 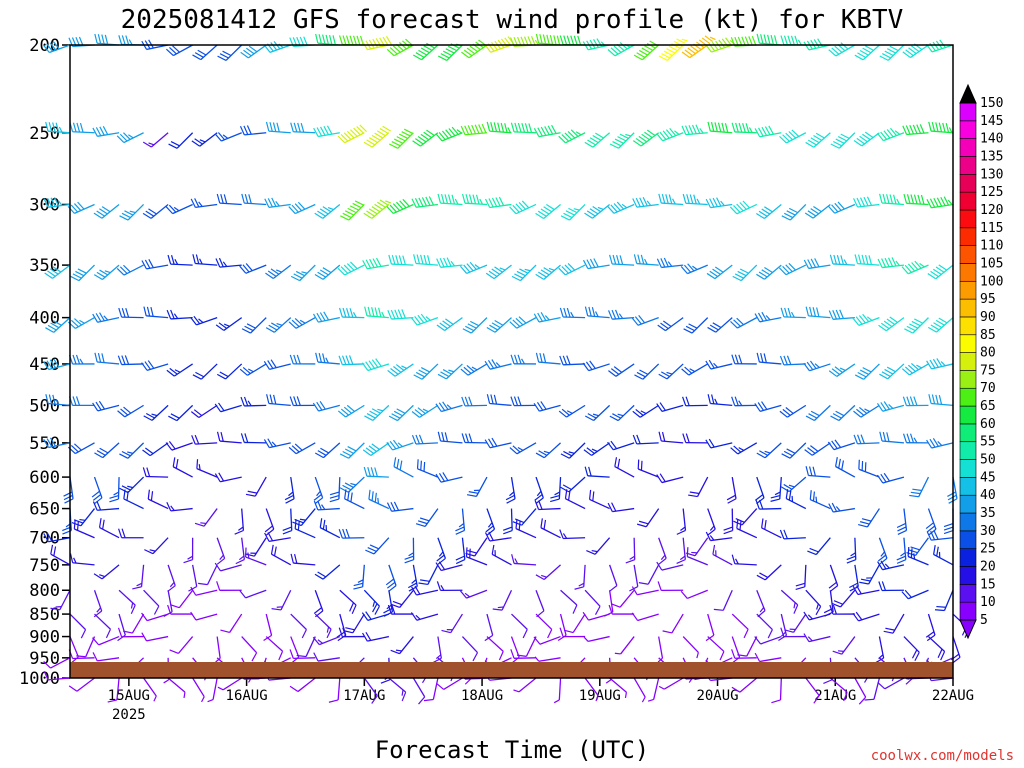 I want to click on y-tick-label: 250, so click(x=44, y=134).